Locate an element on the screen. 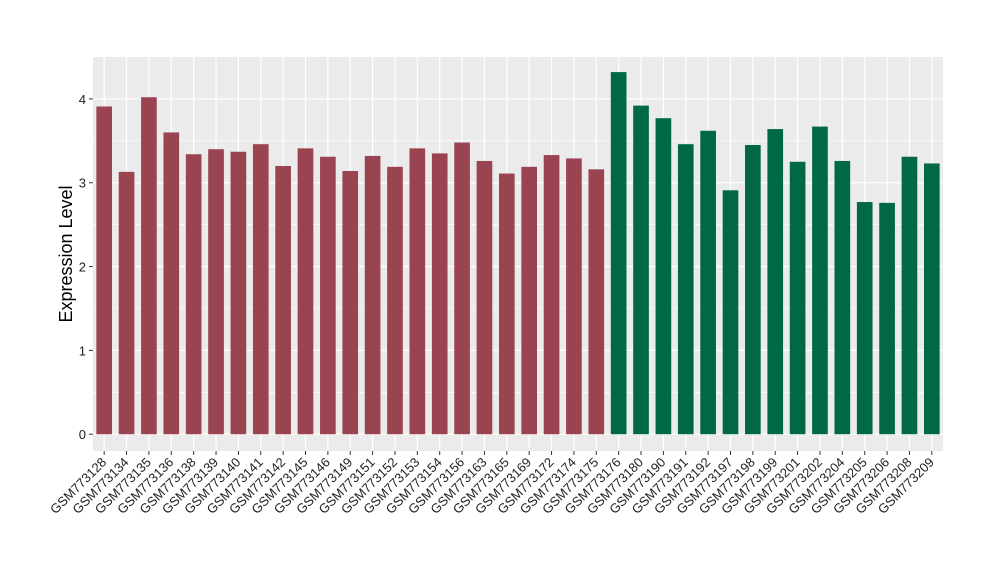  bar-GSM773180 is located at coordinates (641, 270).